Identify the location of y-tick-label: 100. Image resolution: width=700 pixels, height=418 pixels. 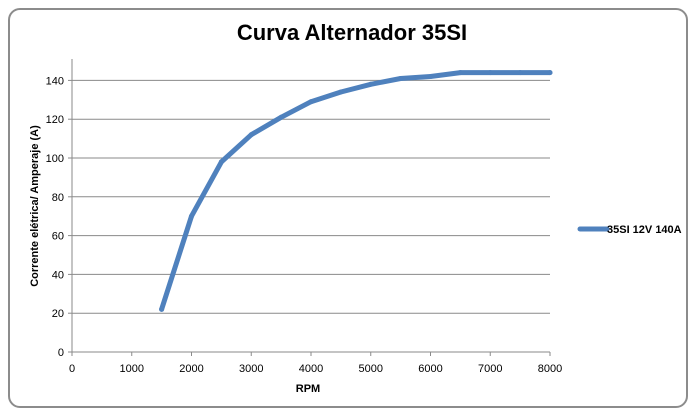
(55, 159).